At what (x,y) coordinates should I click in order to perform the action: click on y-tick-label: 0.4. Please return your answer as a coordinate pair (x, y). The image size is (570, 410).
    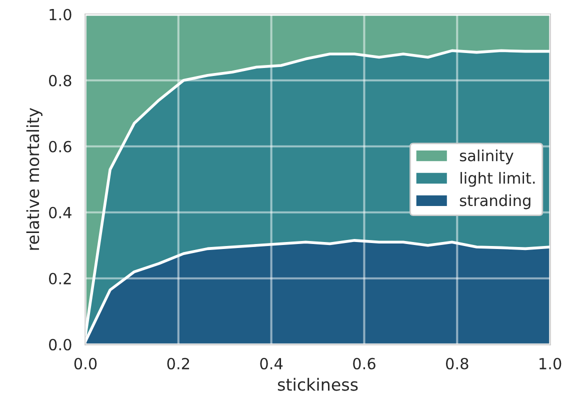
    Looking at the image, I should click on (60, 212).